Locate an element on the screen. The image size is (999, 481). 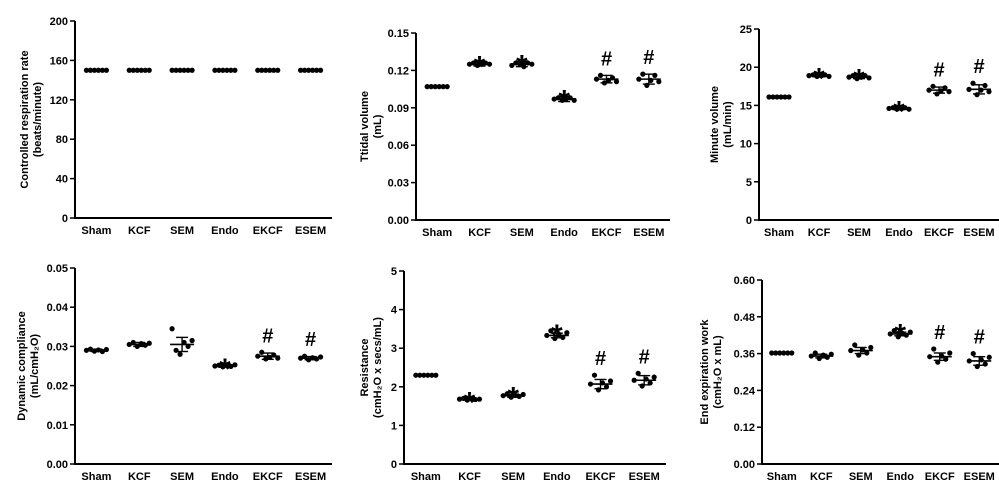
y-axis-label: (mL) is located at coordinates (378, 126).